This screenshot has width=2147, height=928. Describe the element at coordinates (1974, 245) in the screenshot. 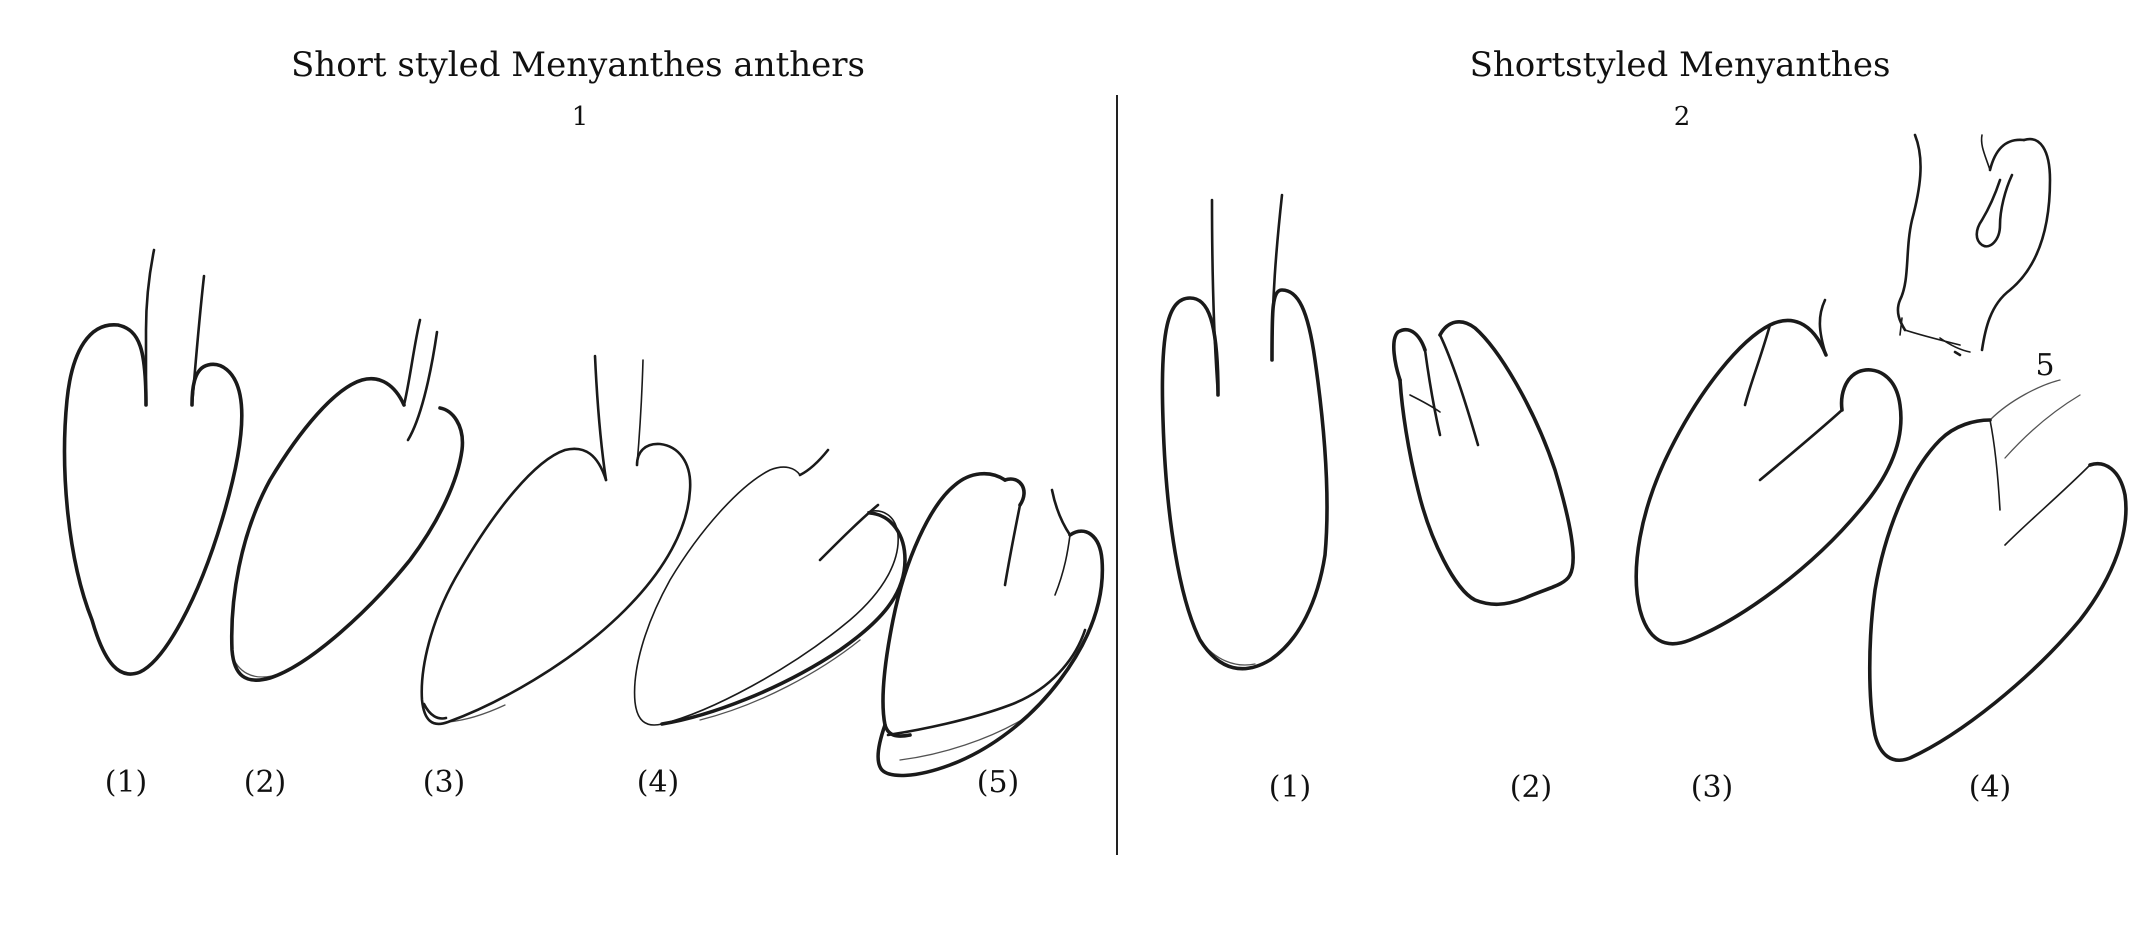

I see `panel-2-anther-5-sketch` at that location.